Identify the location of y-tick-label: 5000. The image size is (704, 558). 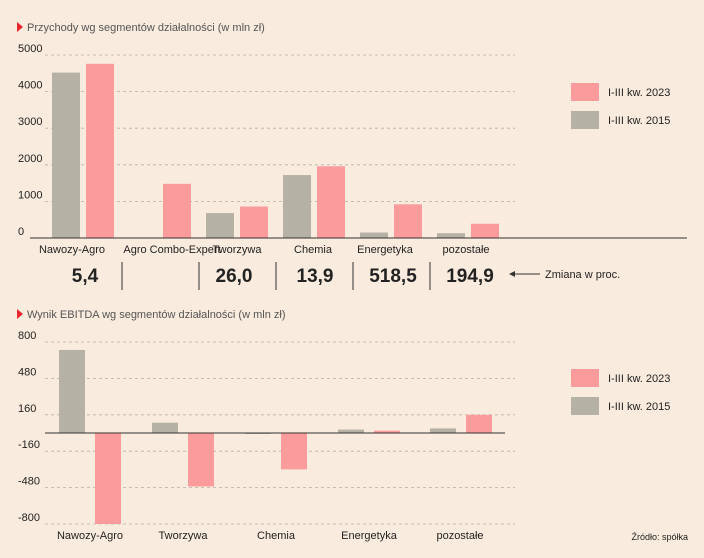
(30, 49).